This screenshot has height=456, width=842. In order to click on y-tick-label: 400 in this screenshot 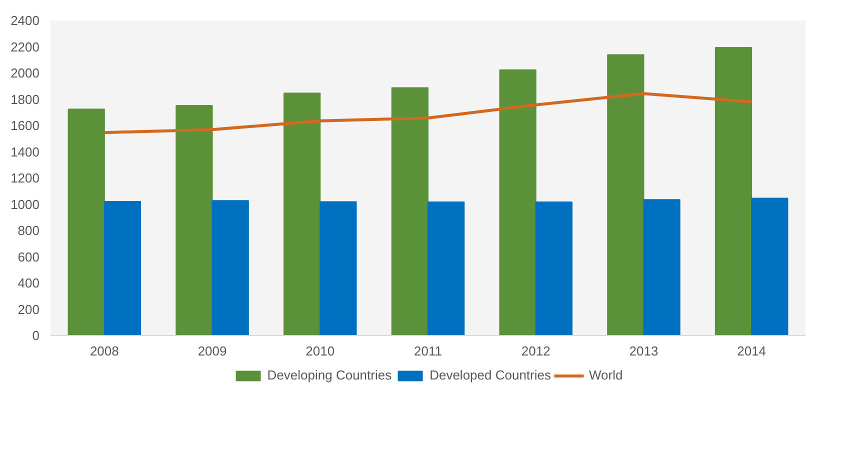, I will do `click(29, 283)`.